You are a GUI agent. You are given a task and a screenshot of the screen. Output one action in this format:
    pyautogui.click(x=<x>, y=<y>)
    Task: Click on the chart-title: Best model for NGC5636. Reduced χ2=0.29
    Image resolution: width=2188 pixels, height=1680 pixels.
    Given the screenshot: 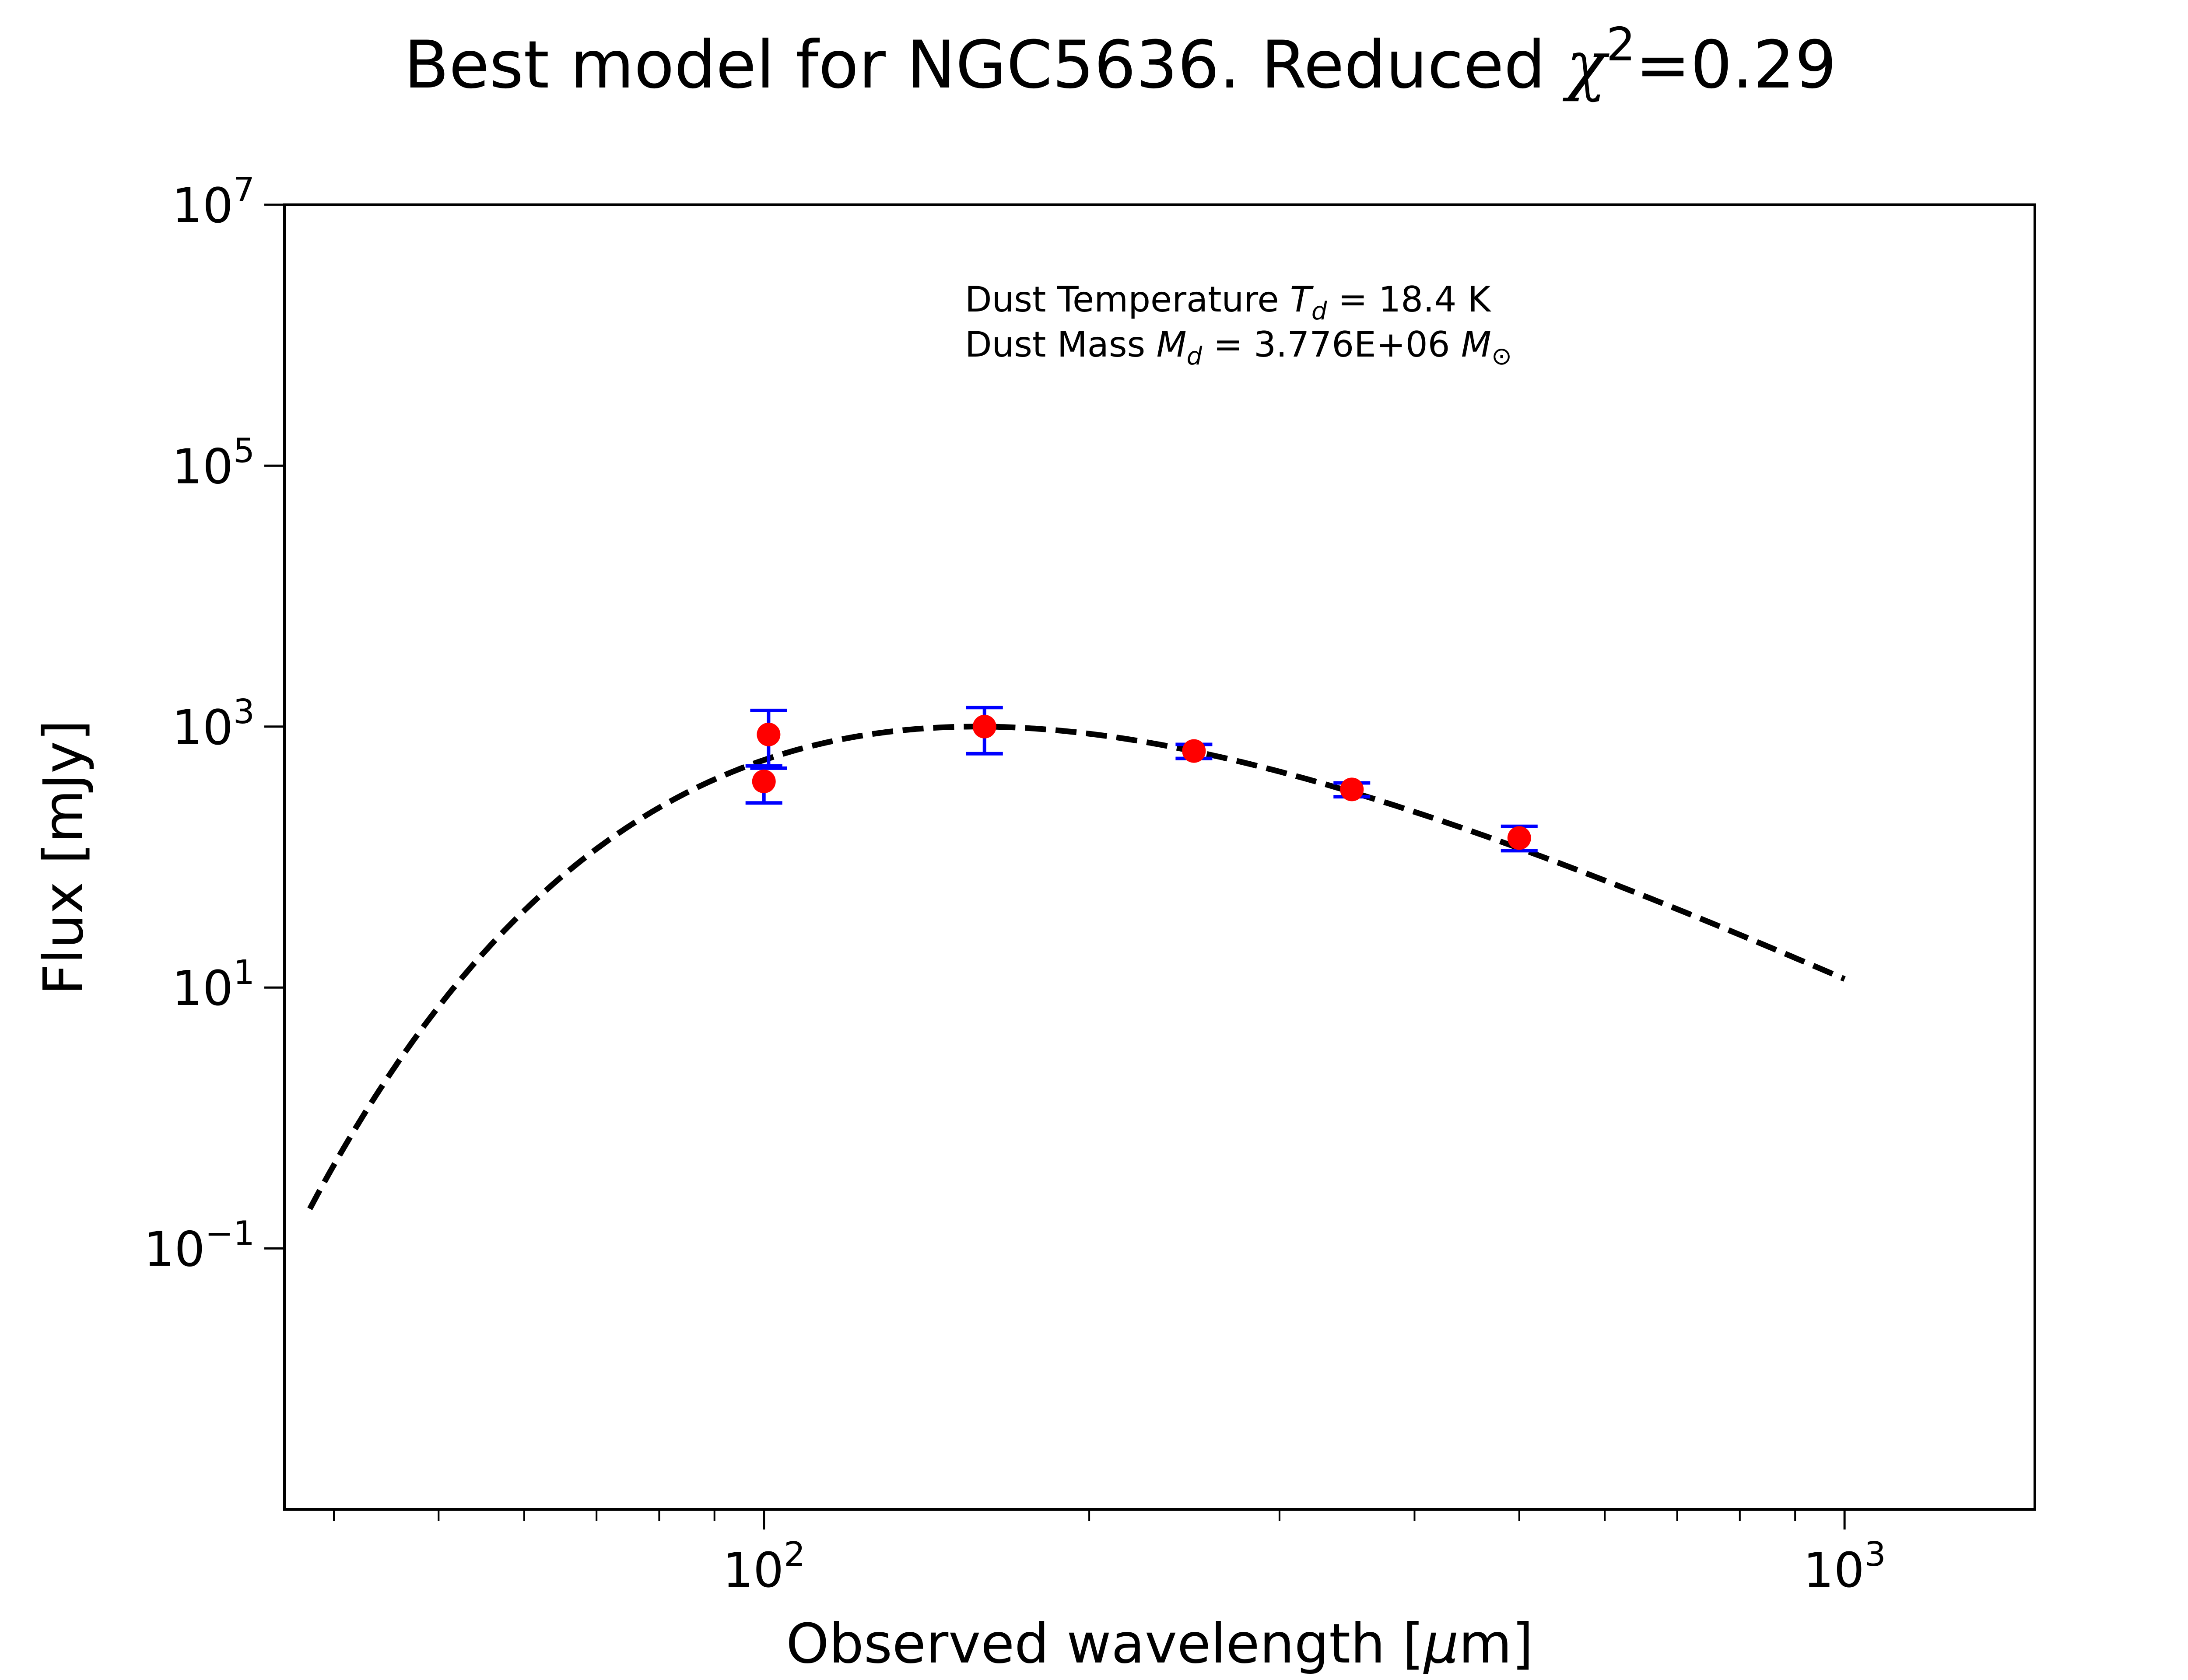 What is the action you would take?
    pyautogui.click(x=1120, y=60)
    